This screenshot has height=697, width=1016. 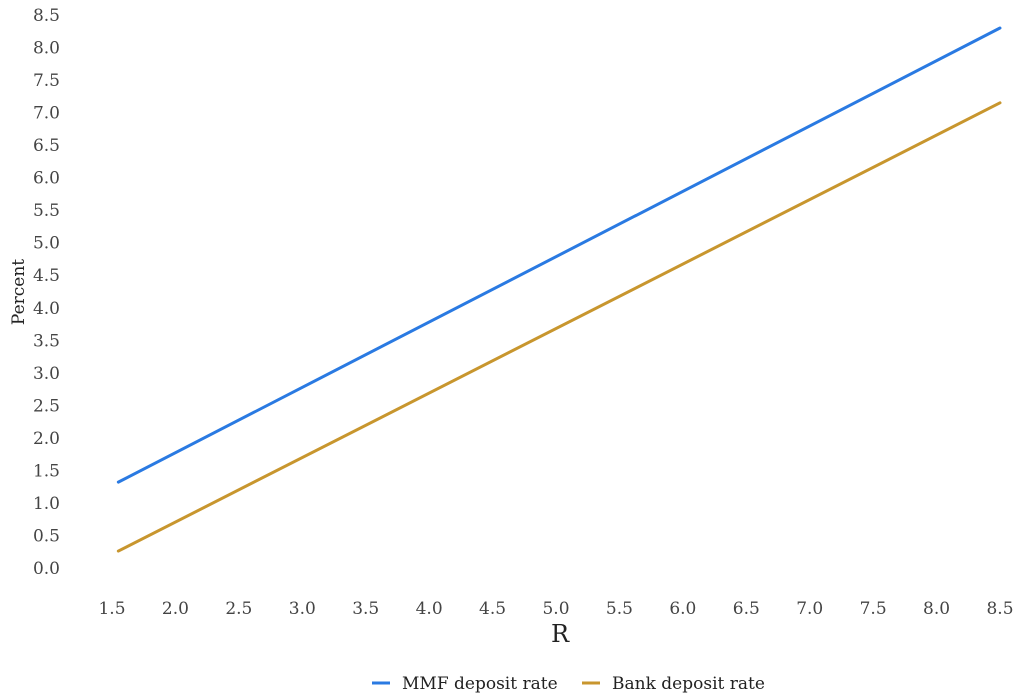 I want to click on y-tick-label: 6.5, so click(x=46, y=146).